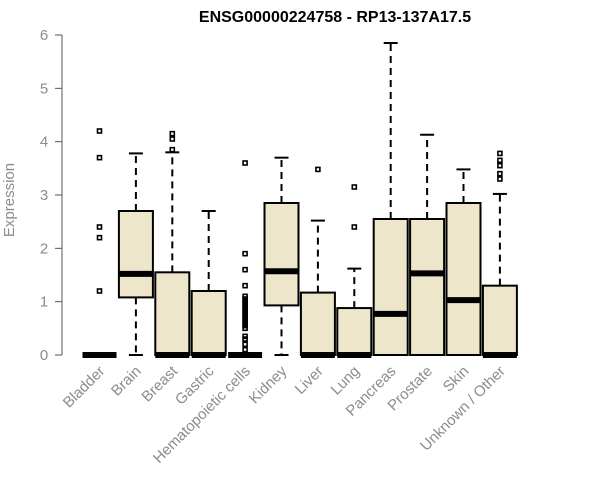  What do you see at coordinates (44, 142) in the screenshot?
I see `y-tick-label: 4` at bounding box center [44, 142].